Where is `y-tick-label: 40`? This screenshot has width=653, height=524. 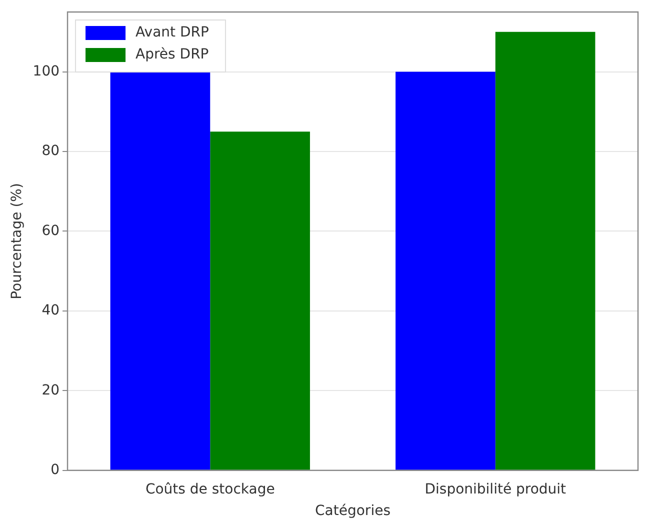 y-tick-label: 40 is located at coordinates (51, 310).